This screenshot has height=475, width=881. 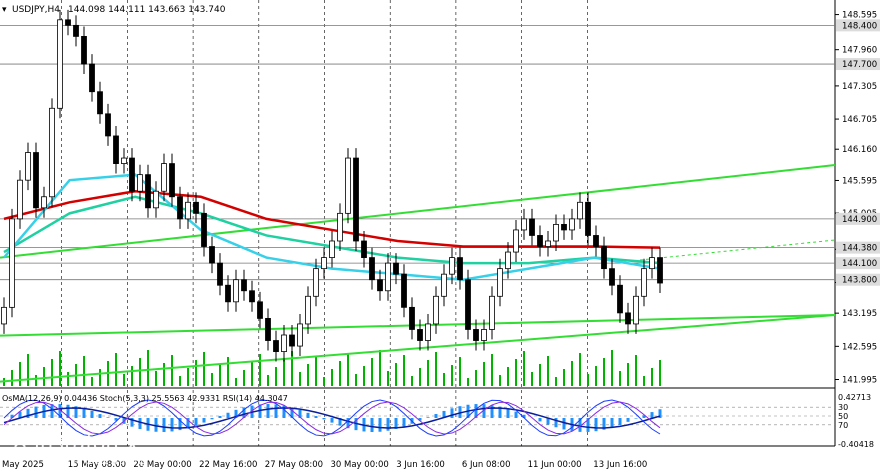 What do you see at coordinates (4, 10) in the screenshot?
I see `header-triangle-icon: ▾` at bounding box center [4, 10].